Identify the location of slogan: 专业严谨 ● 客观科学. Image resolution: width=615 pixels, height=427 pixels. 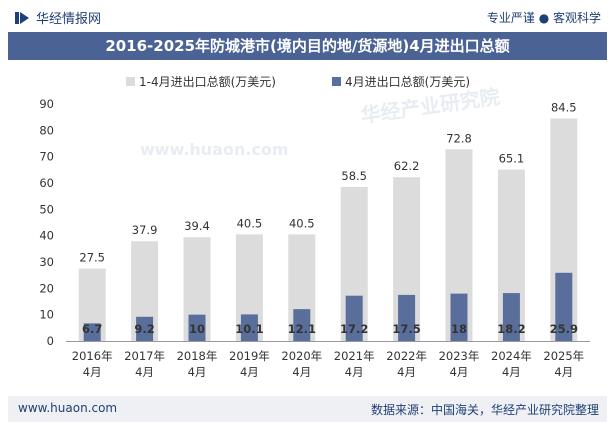
(543, 18).